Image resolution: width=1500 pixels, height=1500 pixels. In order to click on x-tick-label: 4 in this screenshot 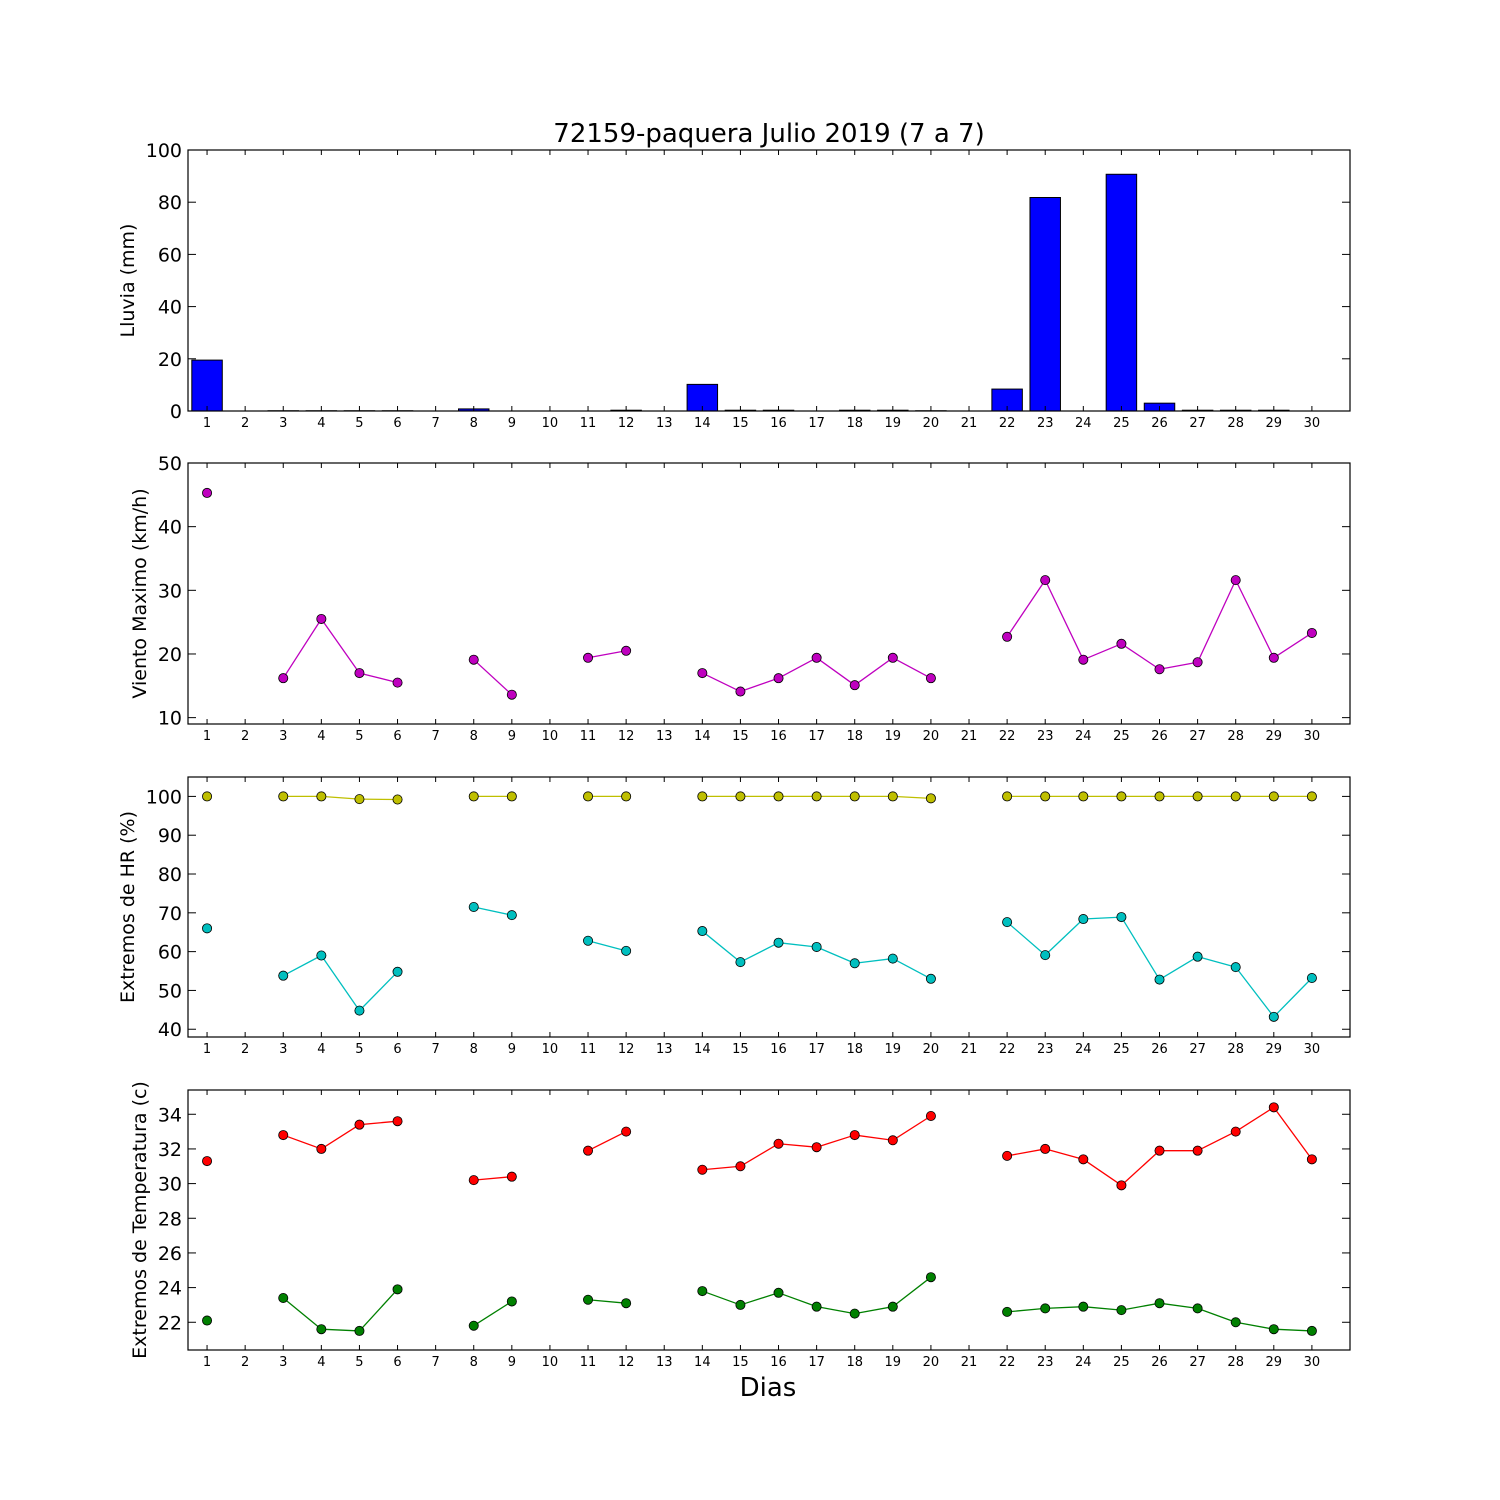, I will do `click(321, 1049)`.